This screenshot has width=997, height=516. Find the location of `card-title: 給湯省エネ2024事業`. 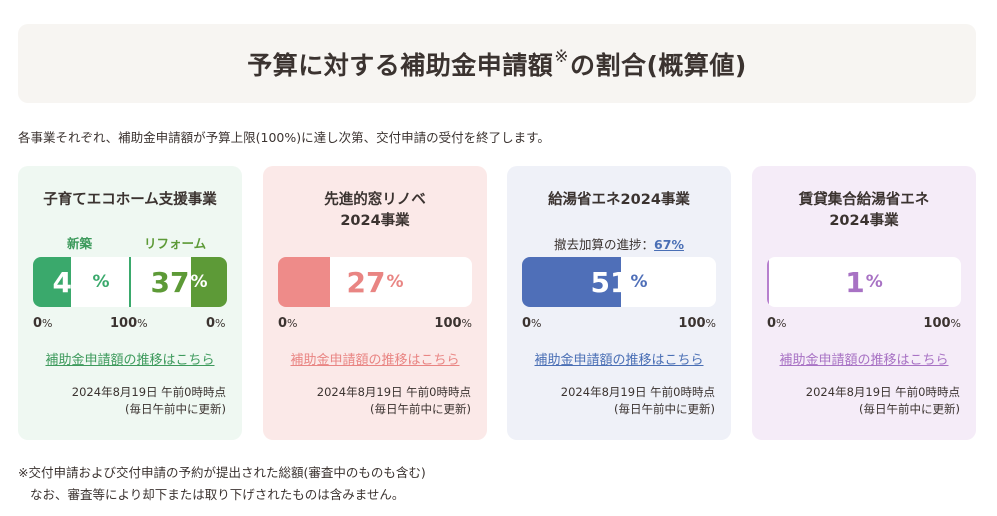

card-title: 給湯省エネ2024事業 is located at coordinates (619, 200).